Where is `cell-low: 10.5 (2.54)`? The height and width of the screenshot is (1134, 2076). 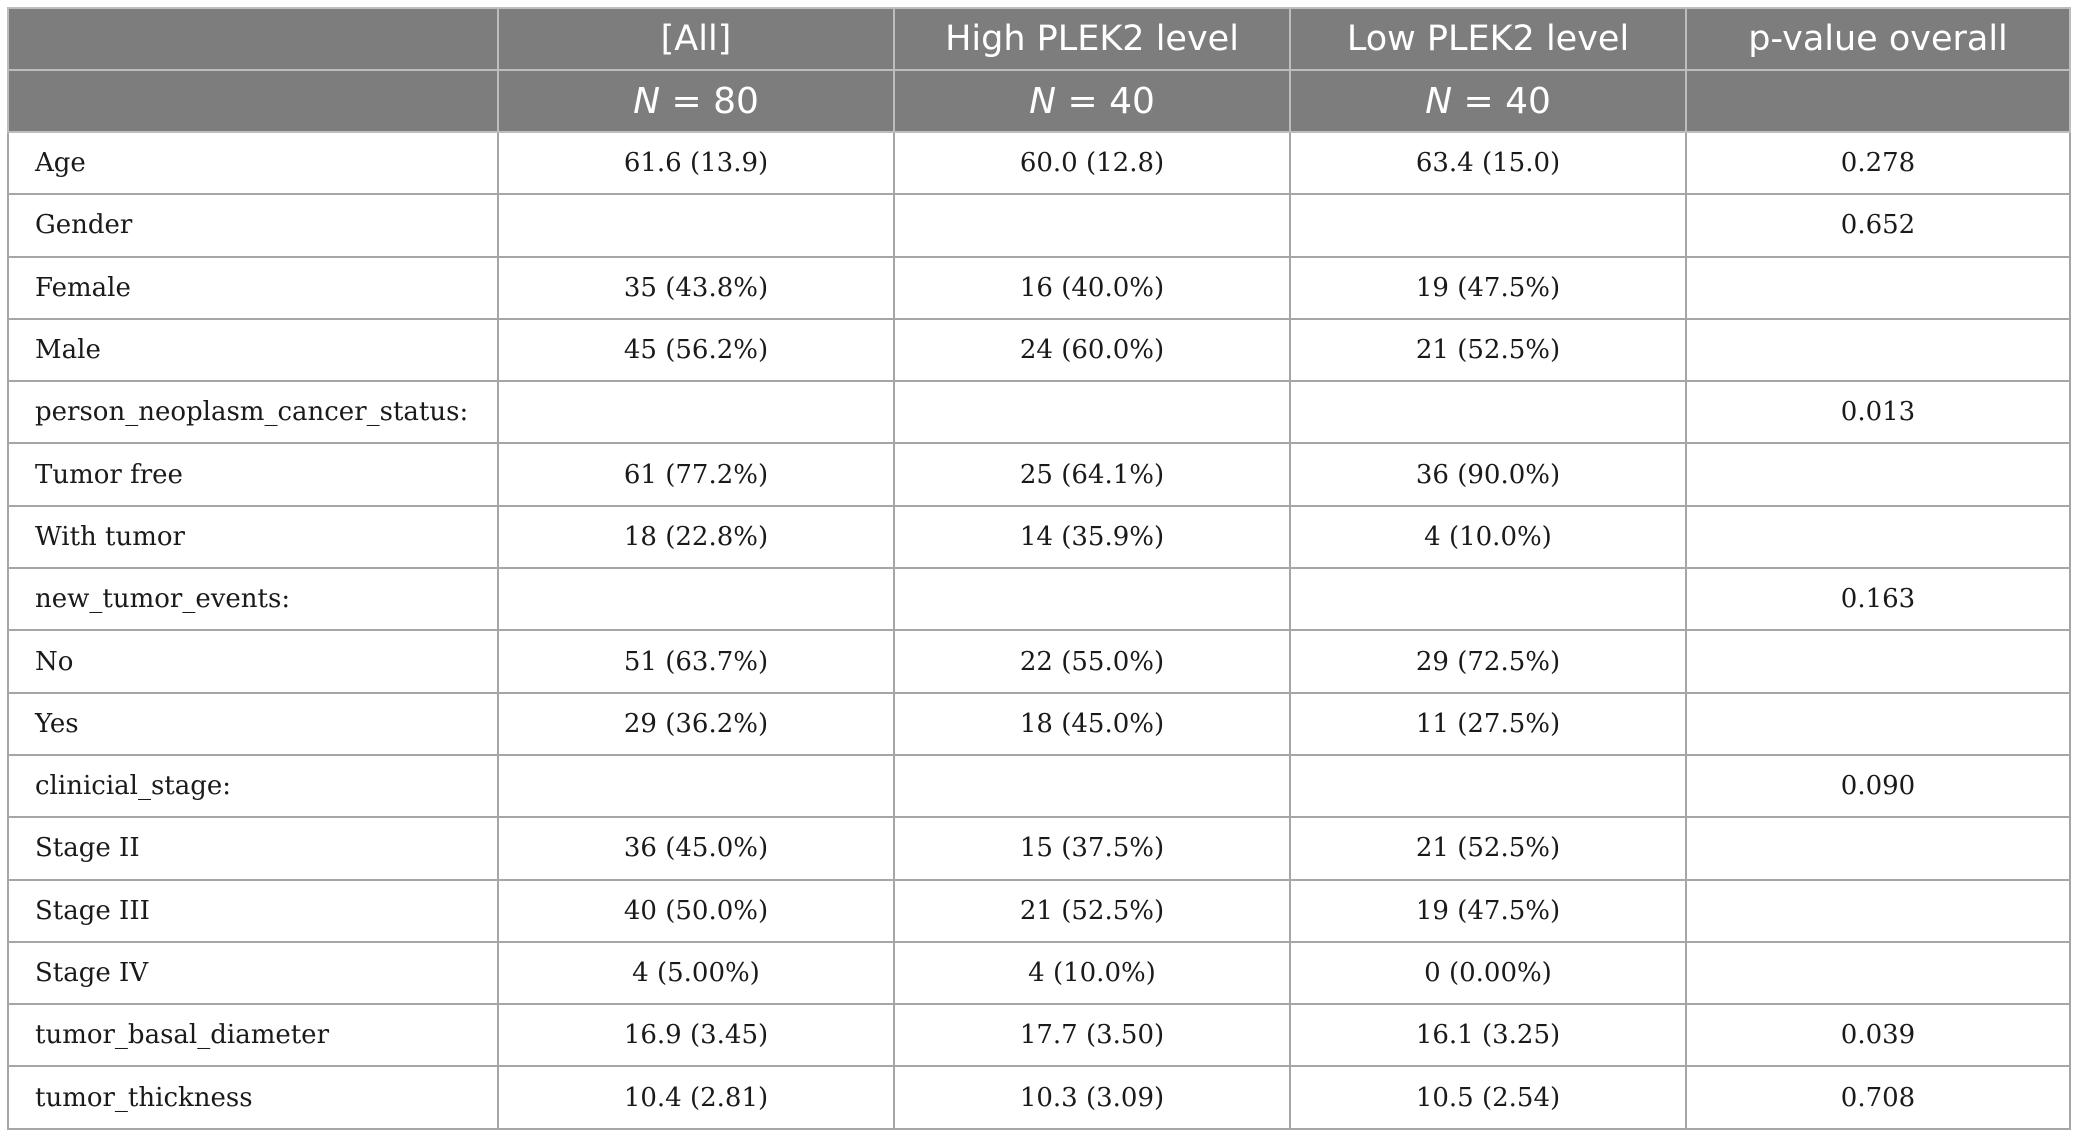 cell-low: 10.5 (2.54) is located at coordinates (1488, 1097).